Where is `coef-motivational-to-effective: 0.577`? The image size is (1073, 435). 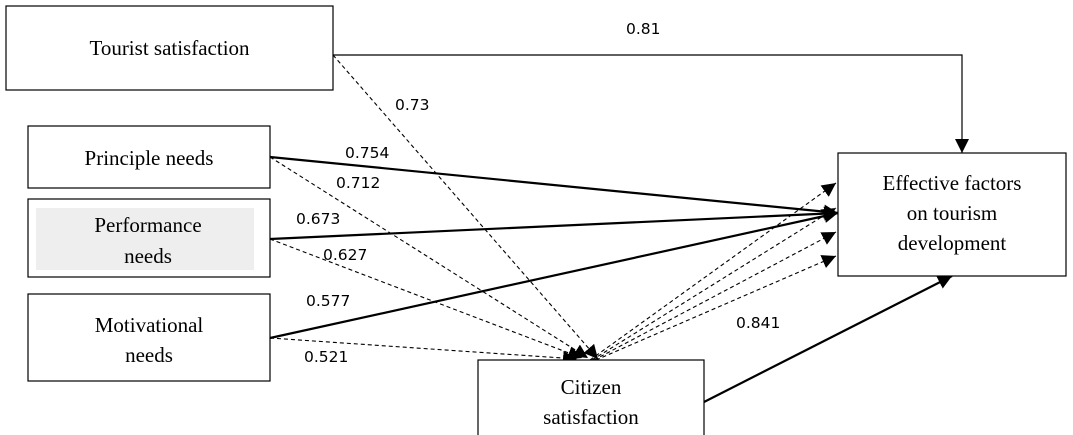 coef-motivational-to-effective: 0.577 is located at coordinates (328, 301).